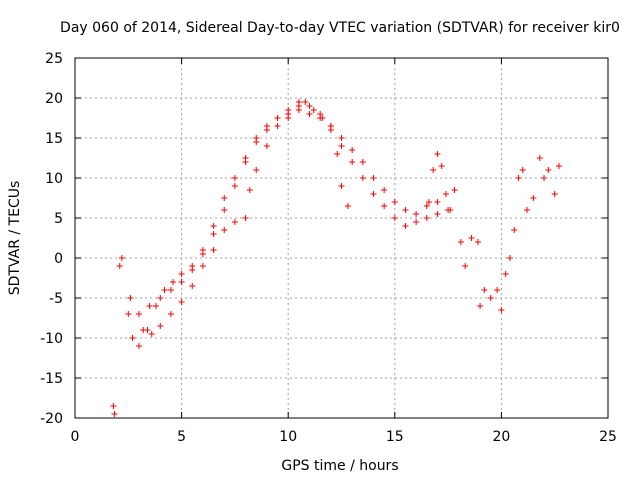 The width and height of the screenshot is (640, 480). Describe the element at coordinates (75, 437) in the screenshot. I see `x-tick-label: 0` at that location.